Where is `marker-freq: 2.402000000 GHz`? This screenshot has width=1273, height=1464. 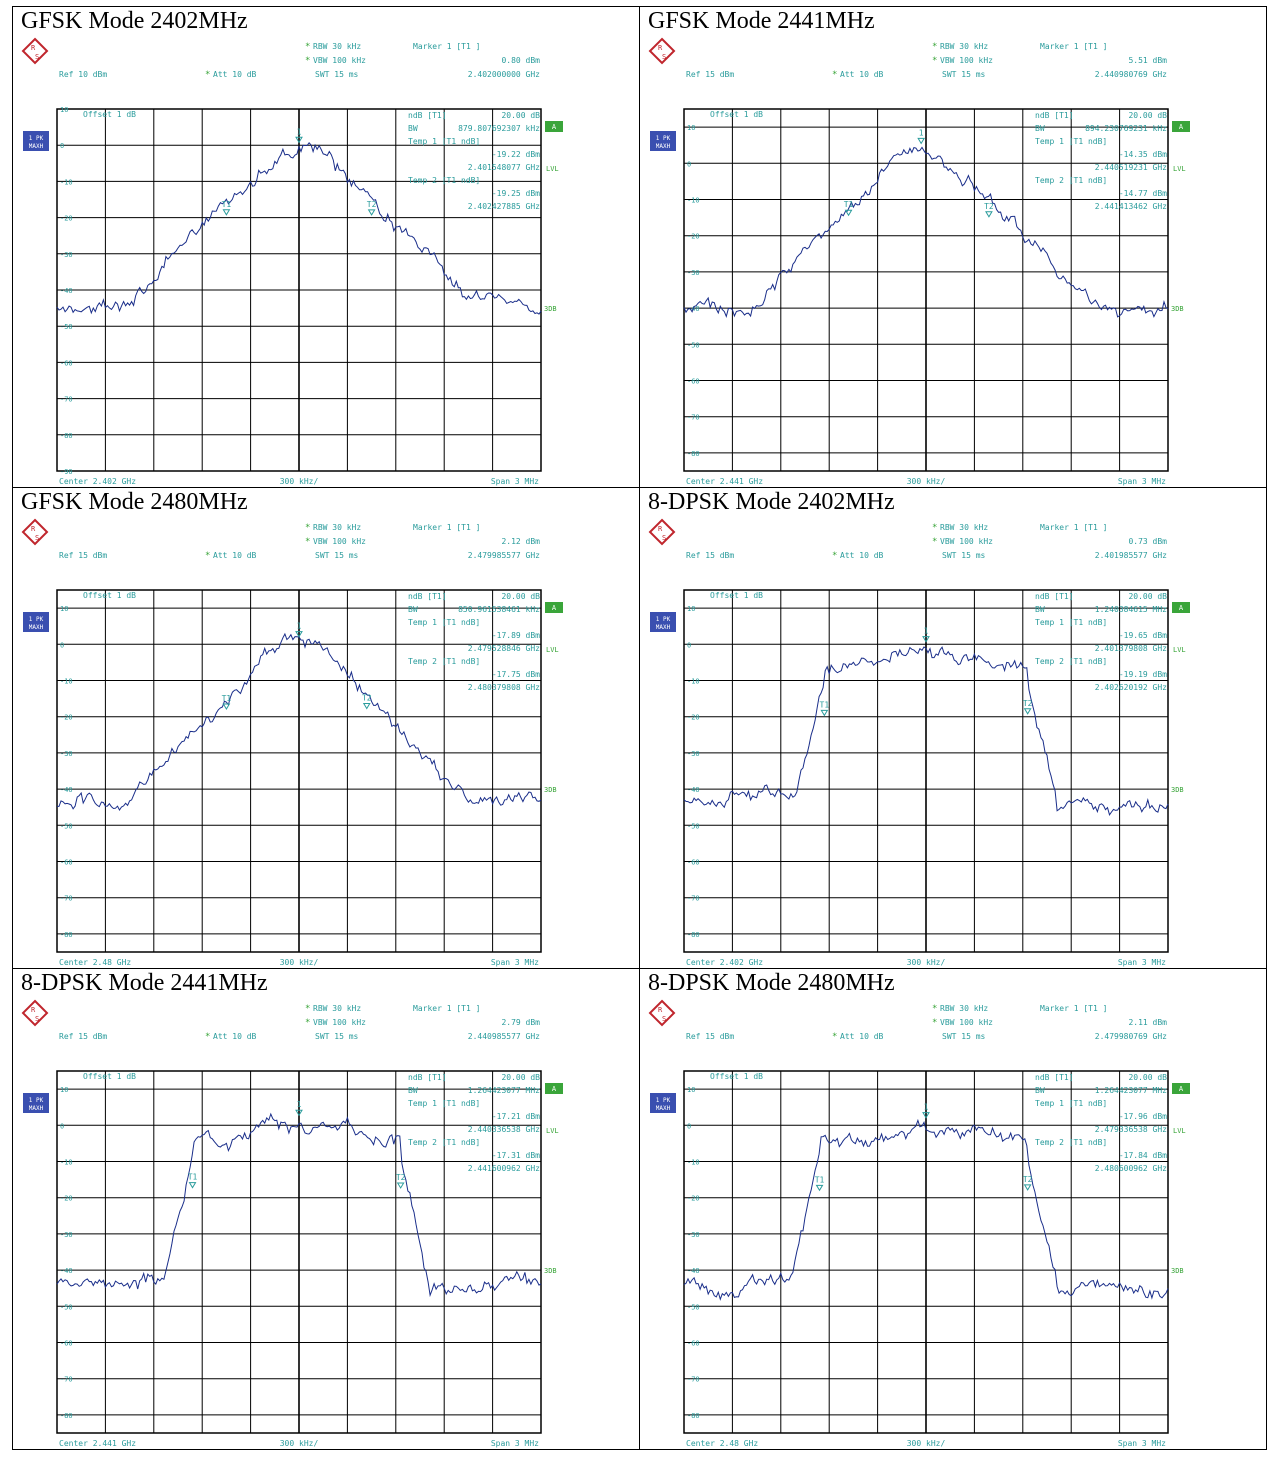
marker-freq: 2.402000000 GHz is located at coordinates (504, 74).